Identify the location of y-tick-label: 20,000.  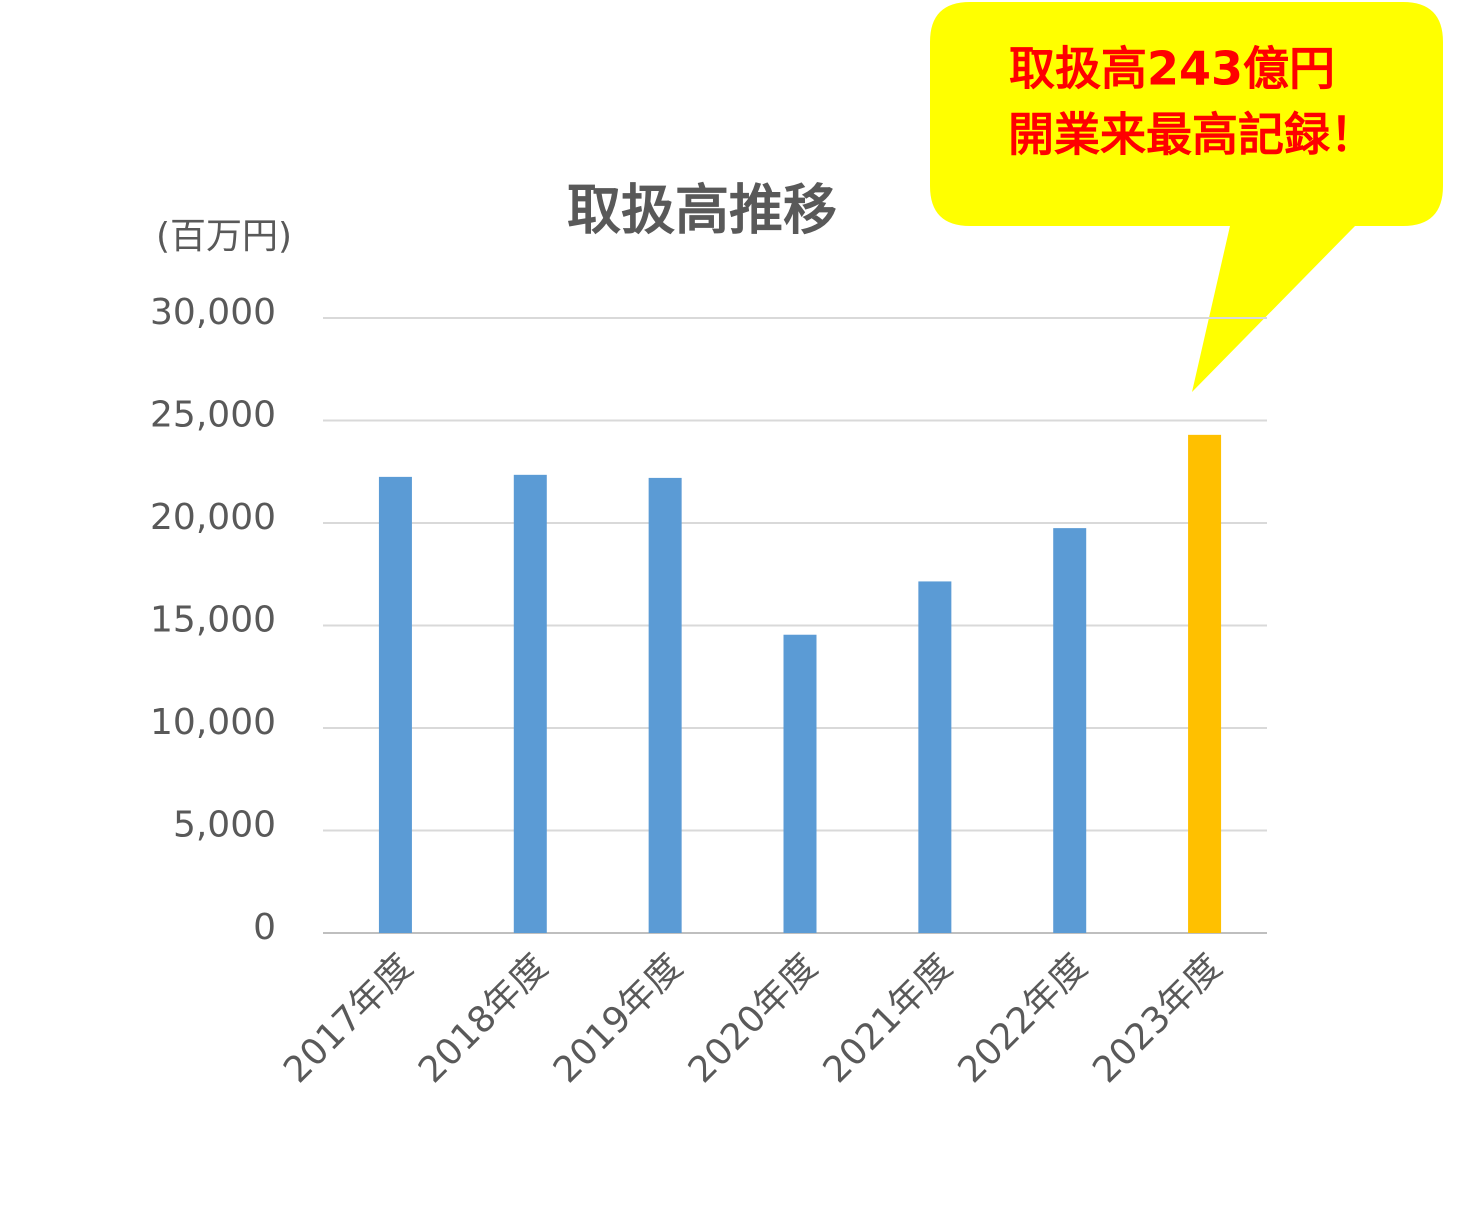
(213, 517).